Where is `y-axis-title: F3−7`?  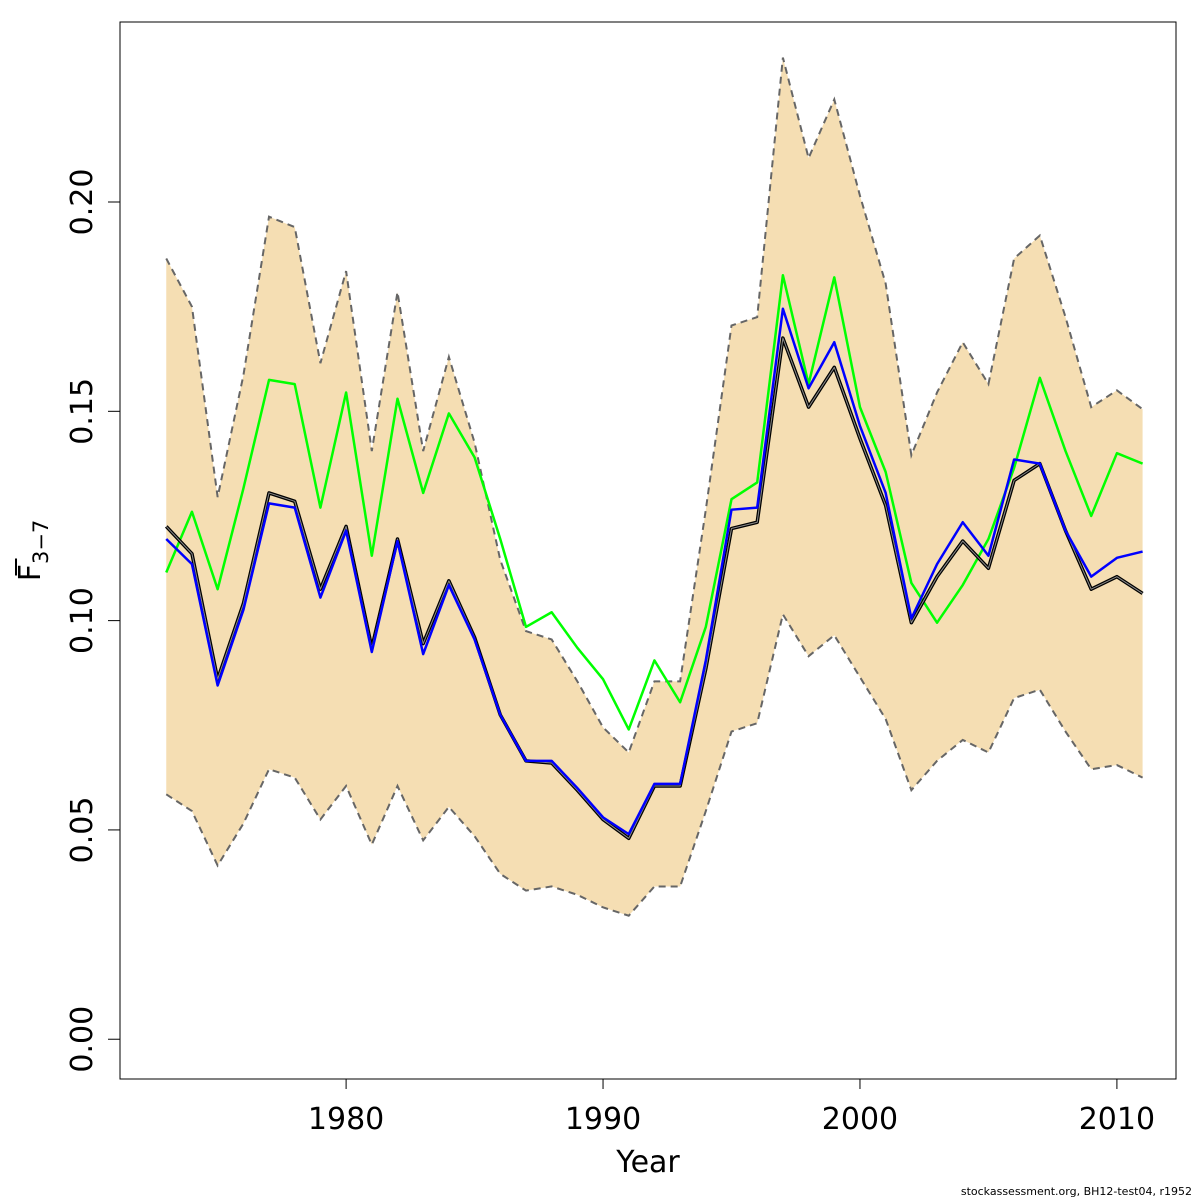 y-axis-title: F3−7 is located at coordinates (33, 551).